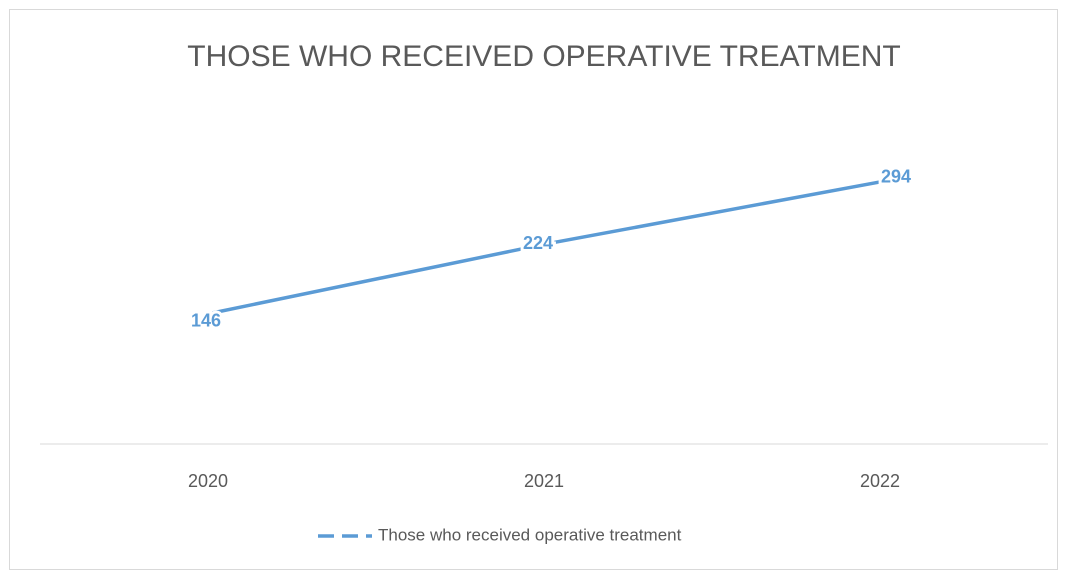 The height and width of the screenshot is (575, 1068). I want to click on legend-label: Those who received operative treatment, so click(530, 534).